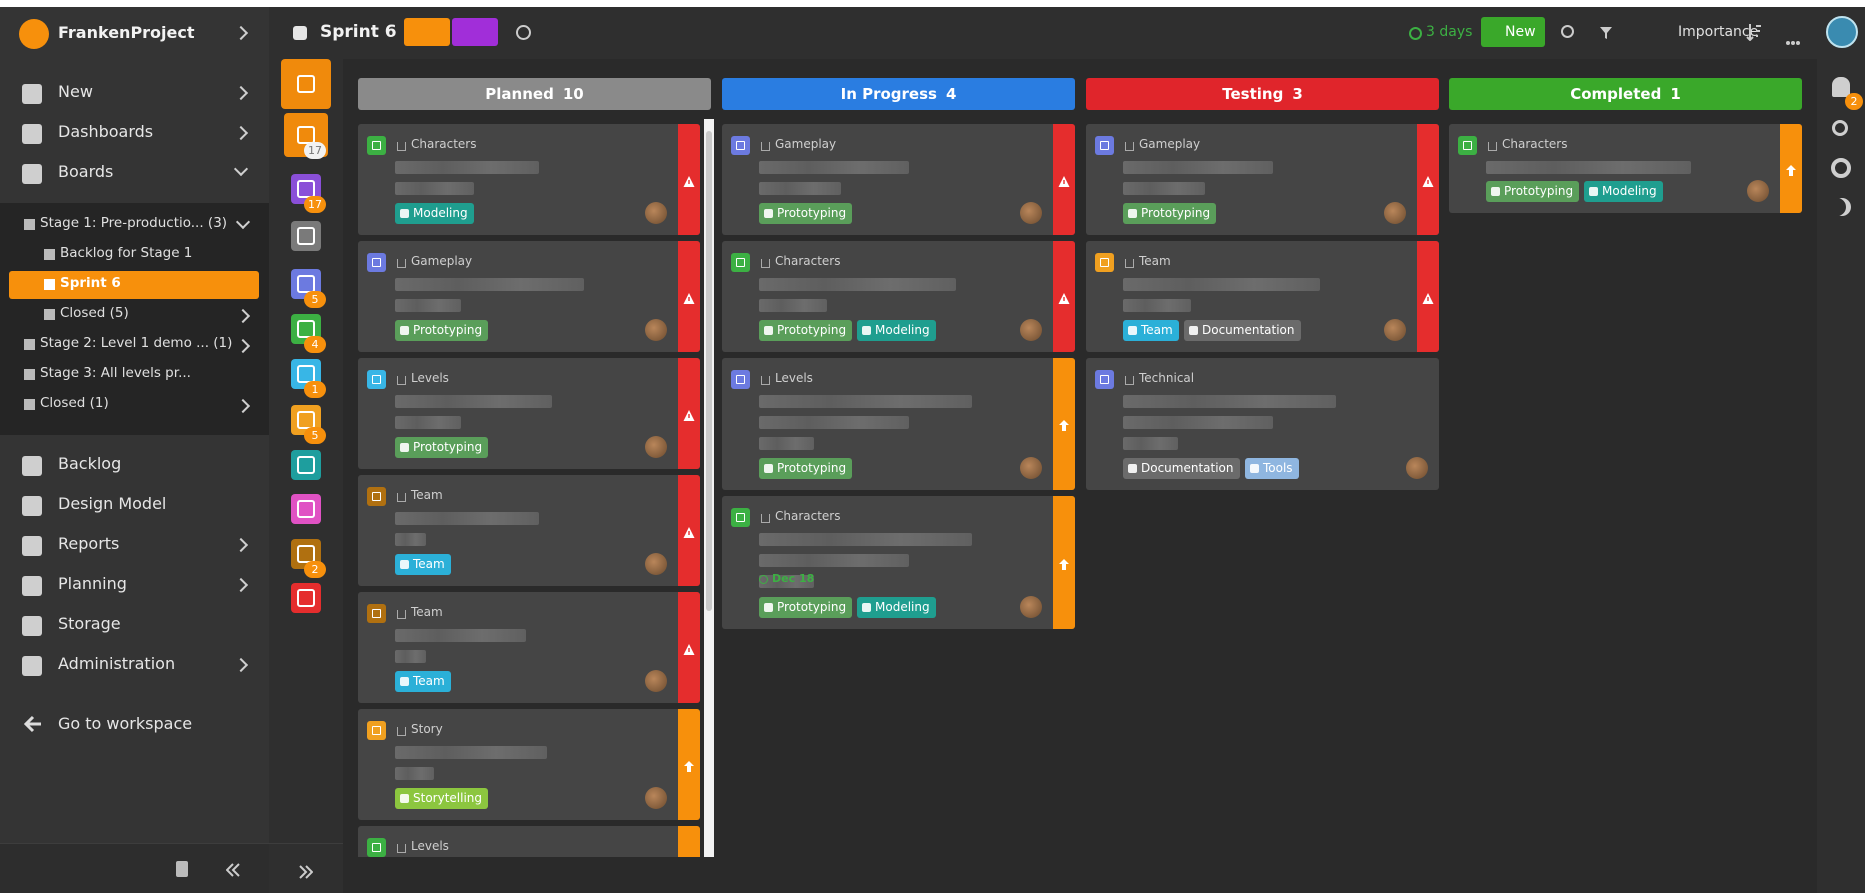 Image resolution: width=1865 pixels, height=893 pixels. What do you see at coordinates (1842, 207) in the screenshot?
I see `theme-button` at bounding box center [1842, 207].